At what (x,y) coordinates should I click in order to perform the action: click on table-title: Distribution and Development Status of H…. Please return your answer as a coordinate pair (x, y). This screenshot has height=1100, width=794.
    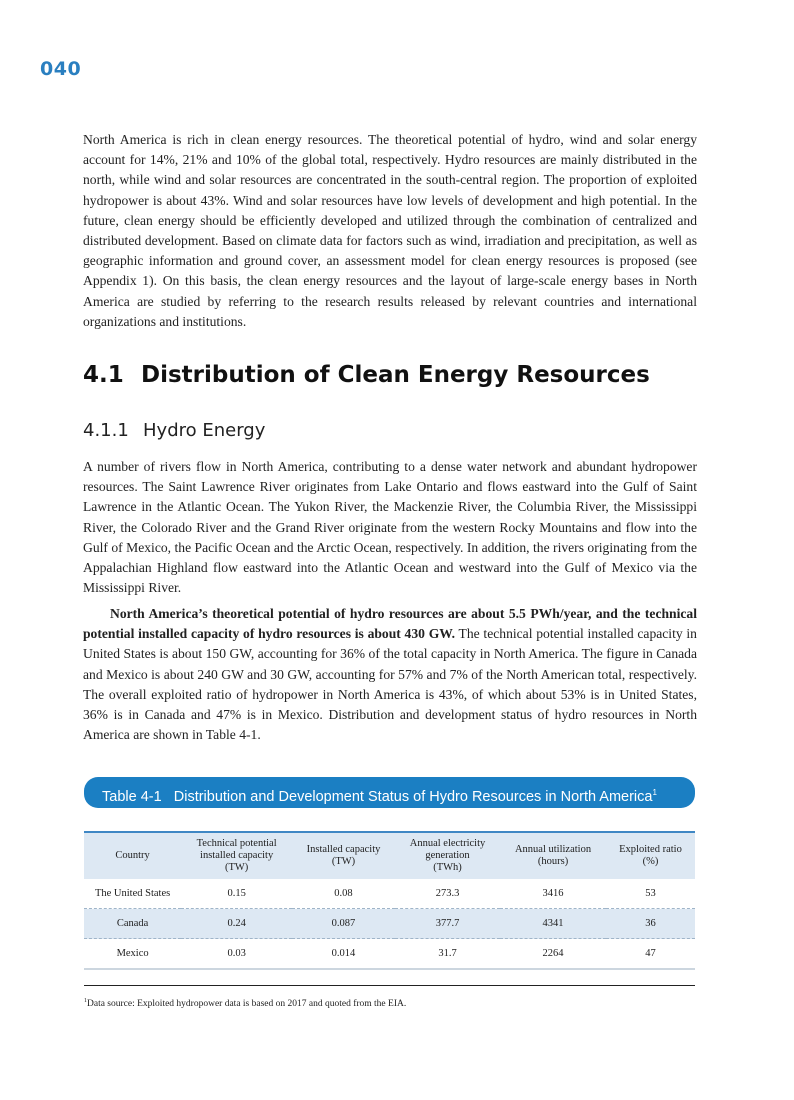
    Looking at the image, I should click on (413, 796).